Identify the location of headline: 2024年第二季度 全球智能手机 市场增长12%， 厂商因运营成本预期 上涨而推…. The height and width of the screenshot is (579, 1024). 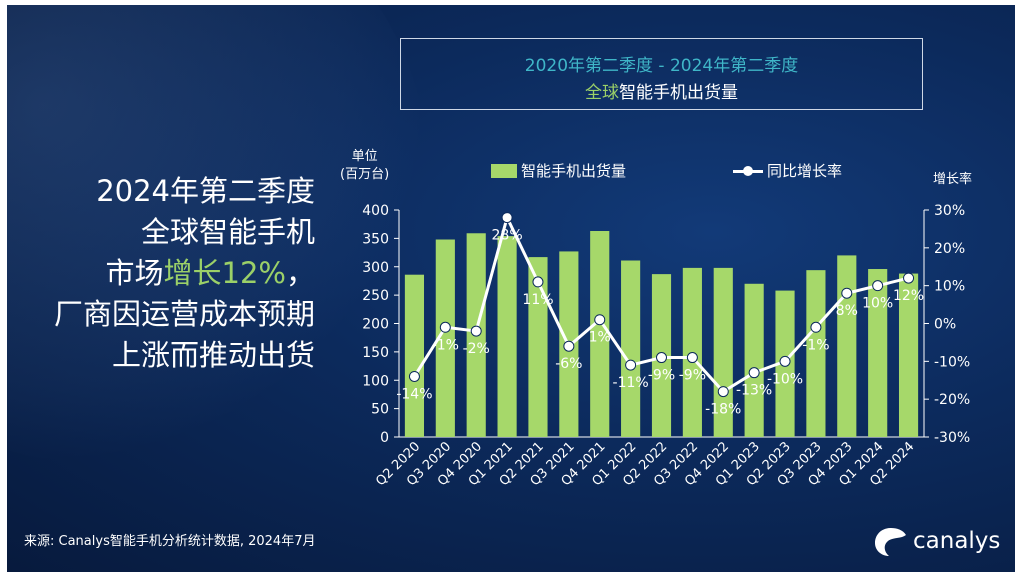
(161, 273).